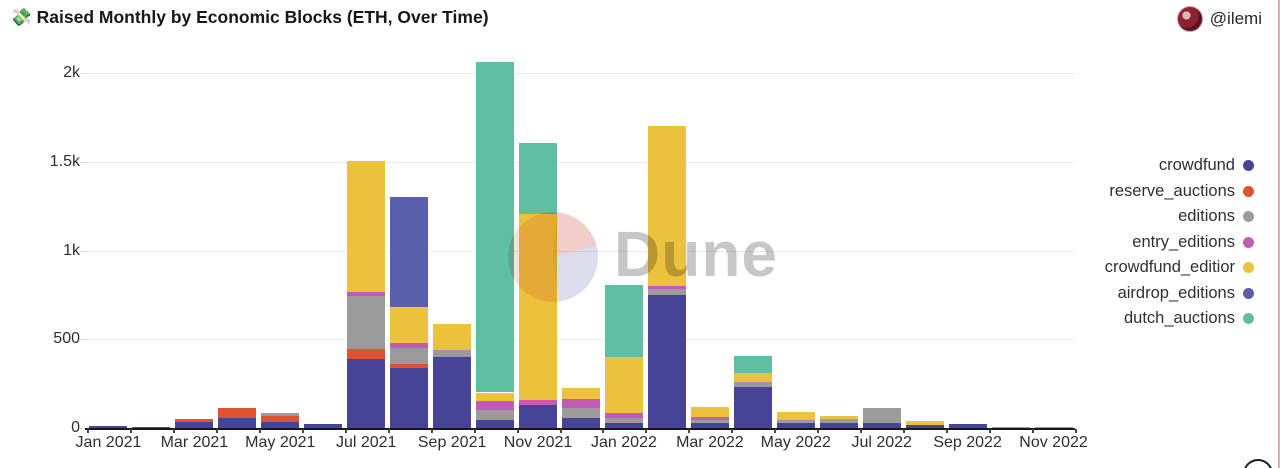 The image size is (1280, 468). What do you see at coordinates (881, 425) in the screenshot?
I see `bar-crowdfund-Jul-2022` at bounding box center [881, 425].